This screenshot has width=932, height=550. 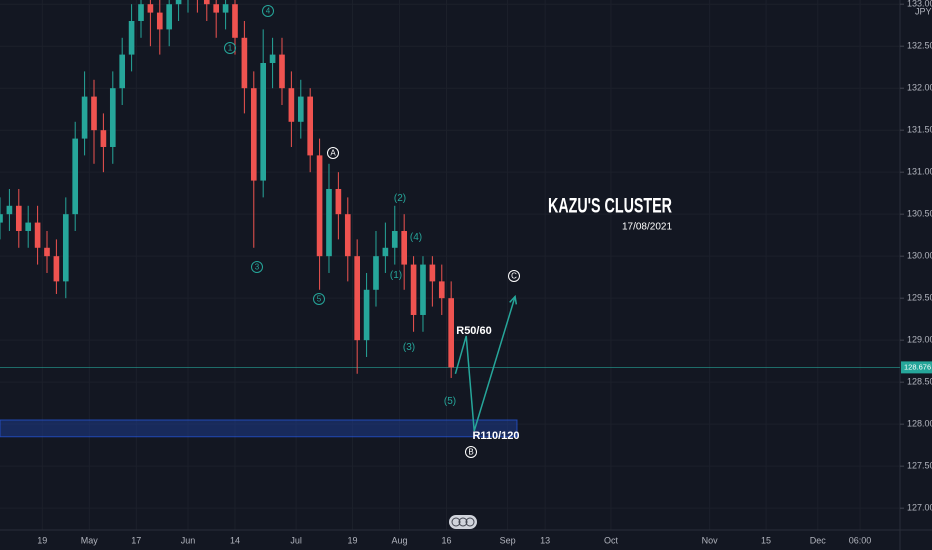 I want to click on wave-label: 1, so click(x=230, y=48).